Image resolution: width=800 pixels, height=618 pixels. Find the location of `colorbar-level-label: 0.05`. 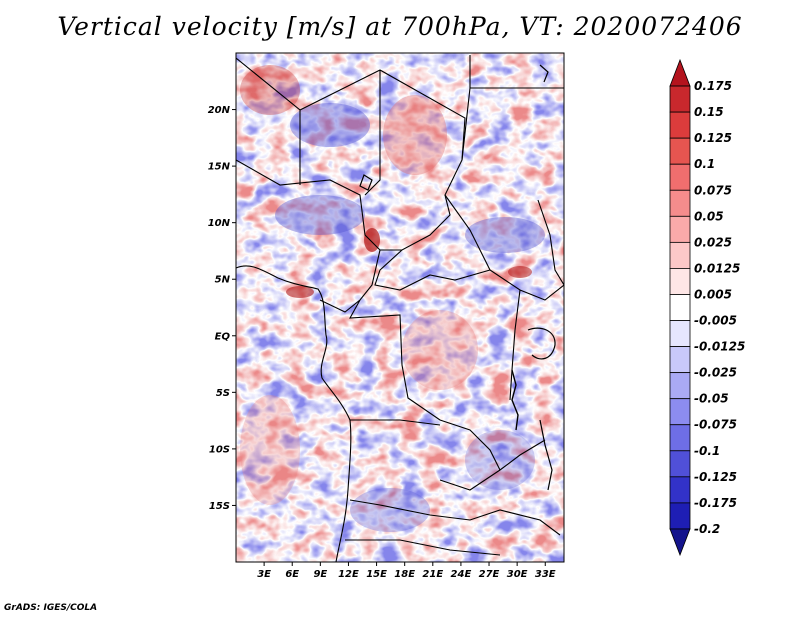

colorbar-level-label: 0.05 is located at coordinates (709, 216).